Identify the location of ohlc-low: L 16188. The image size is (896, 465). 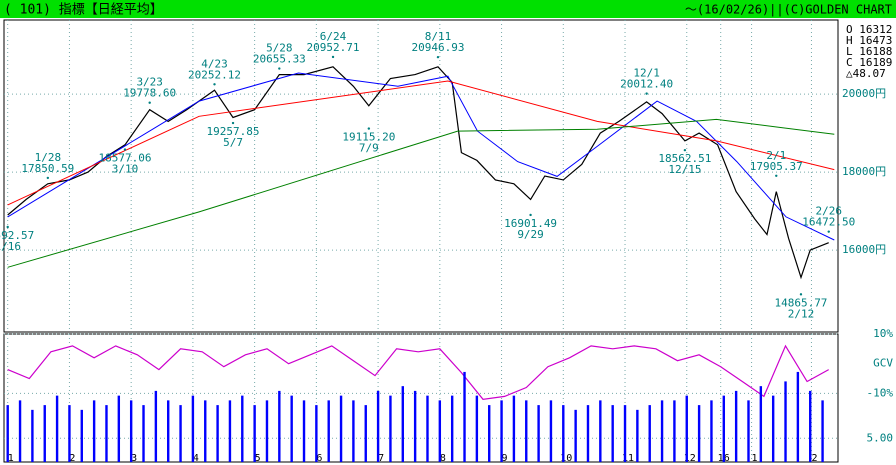
(869, 51).